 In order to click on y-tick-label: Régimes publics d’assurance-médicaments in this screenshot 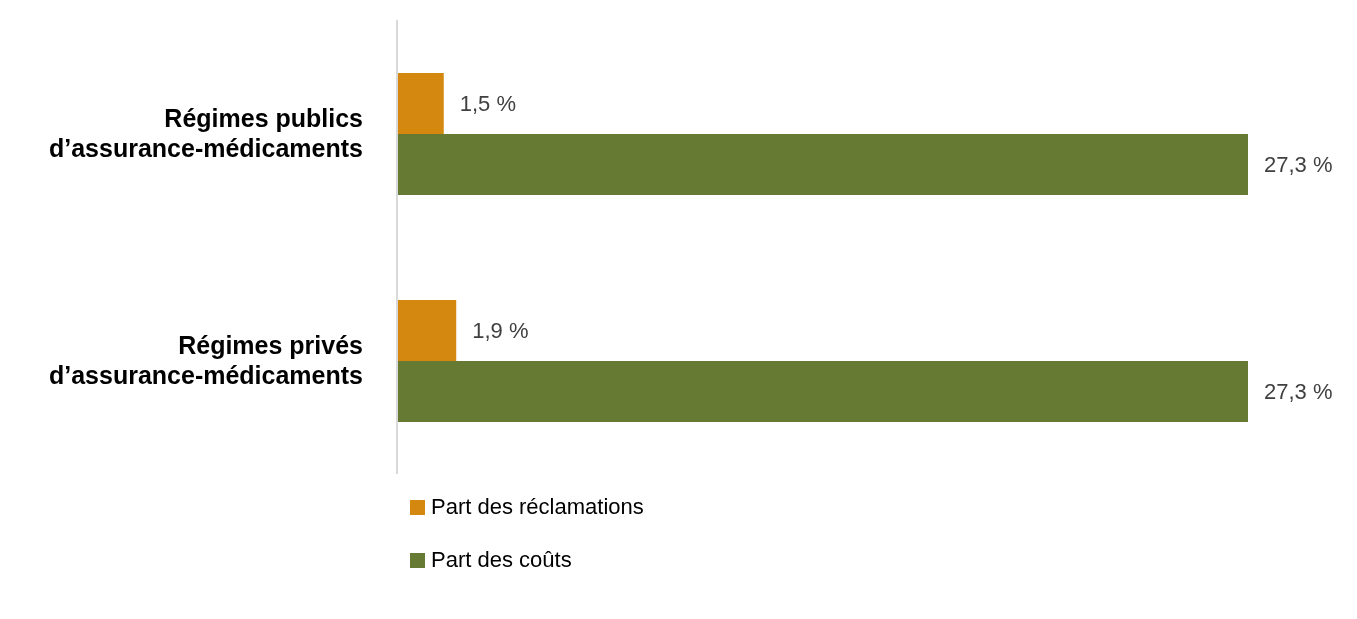, I will do `click(205, 133)`.